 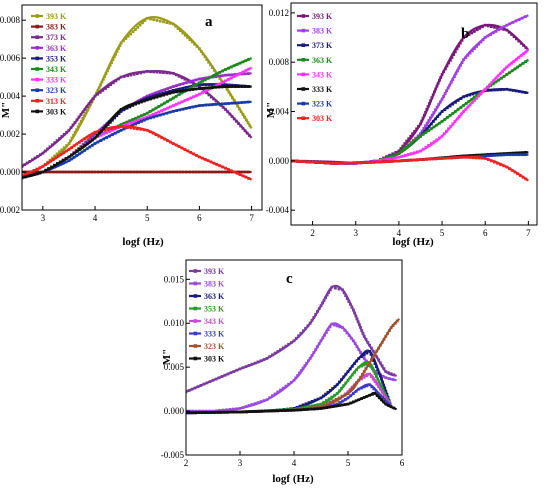 What do you see at coordinates (214, 296) in the screenshot?
I see `legend-label: 363 K` at bounding box center [214, 296].